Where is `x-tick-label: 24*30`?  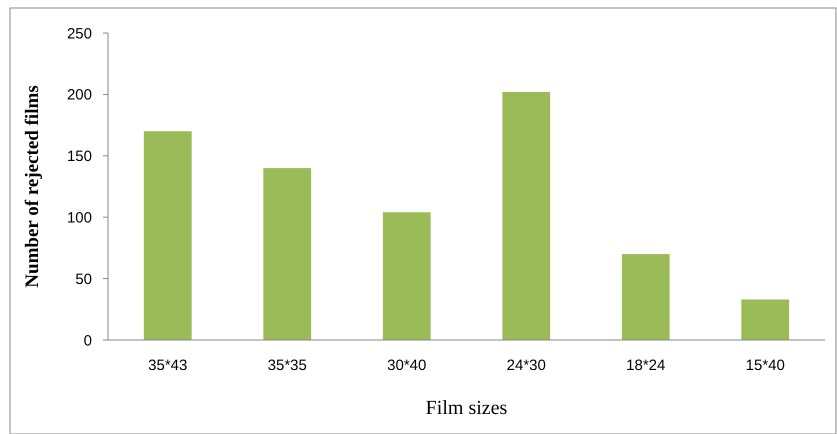
x-tick-label: 24*30 is located at coordinates (526, 365).